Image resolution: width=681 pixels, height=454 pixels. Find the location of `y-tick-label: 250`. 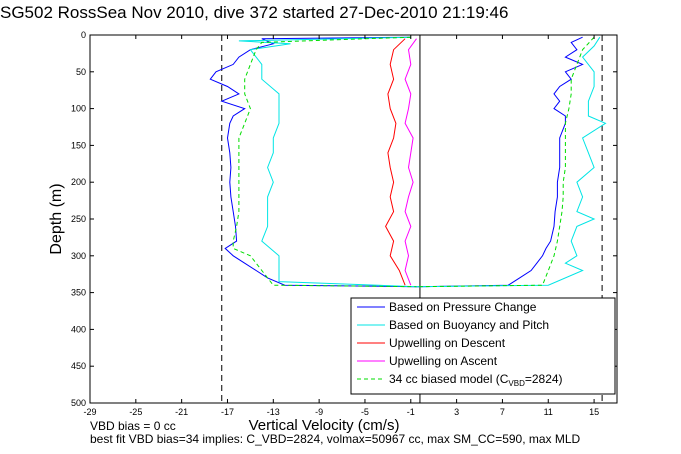

y-tick-label: 250 is located at coordinates (78, 219).